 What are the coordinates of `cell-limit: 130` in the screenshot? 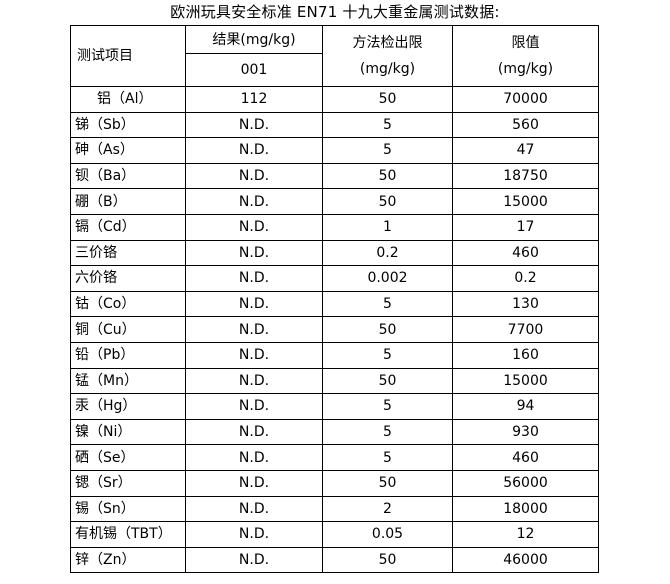 It's located at (525, 304).